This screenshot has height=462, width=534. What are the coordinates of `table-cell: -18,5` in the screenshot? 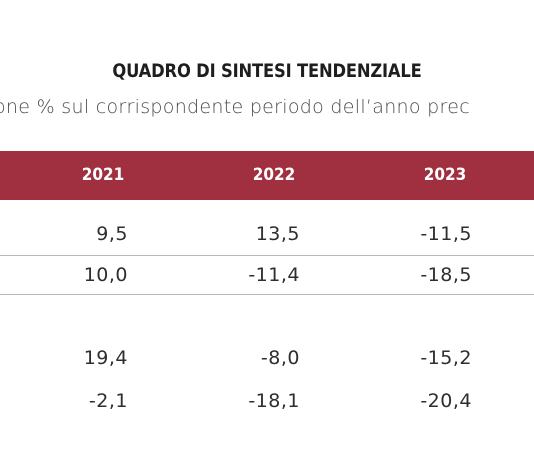 It's located at (446, 275).